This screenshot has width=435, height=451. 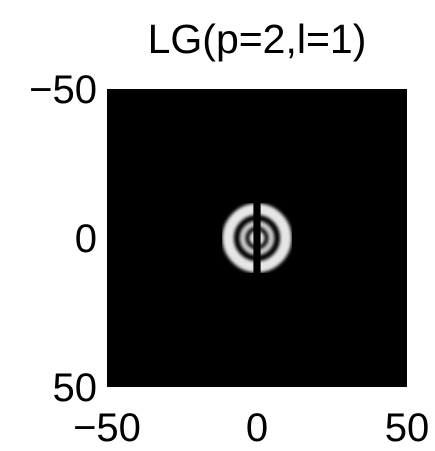 I want to click on x-tick-label: 50, so click(x=407, y=428).